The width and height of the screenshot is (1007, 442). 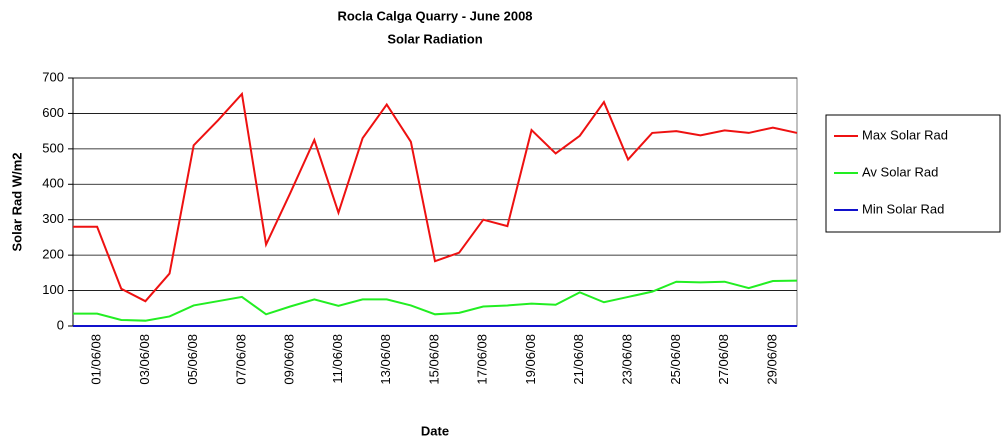 I want to click on x-tick-label: 27/06/08, so click(x=723, y=359).